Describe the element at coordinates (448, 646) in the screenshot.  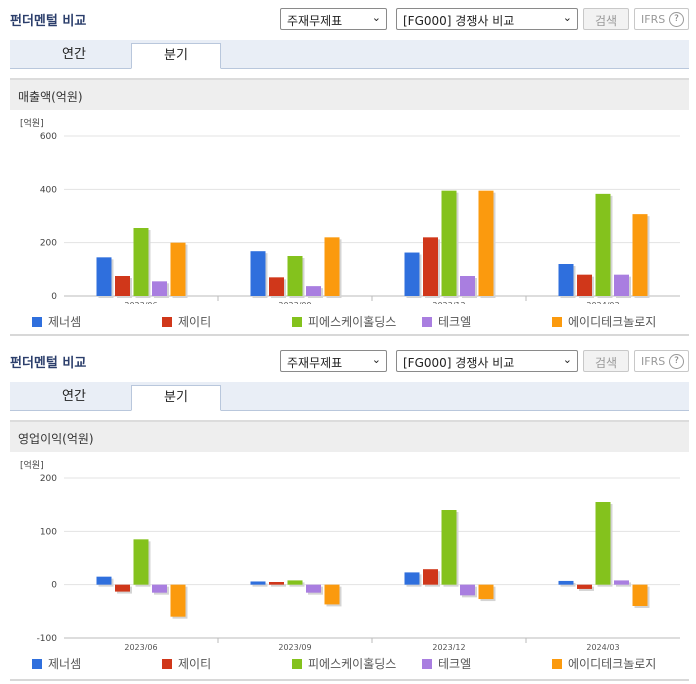
I see `x-tick-label: 2023/12` at that location.